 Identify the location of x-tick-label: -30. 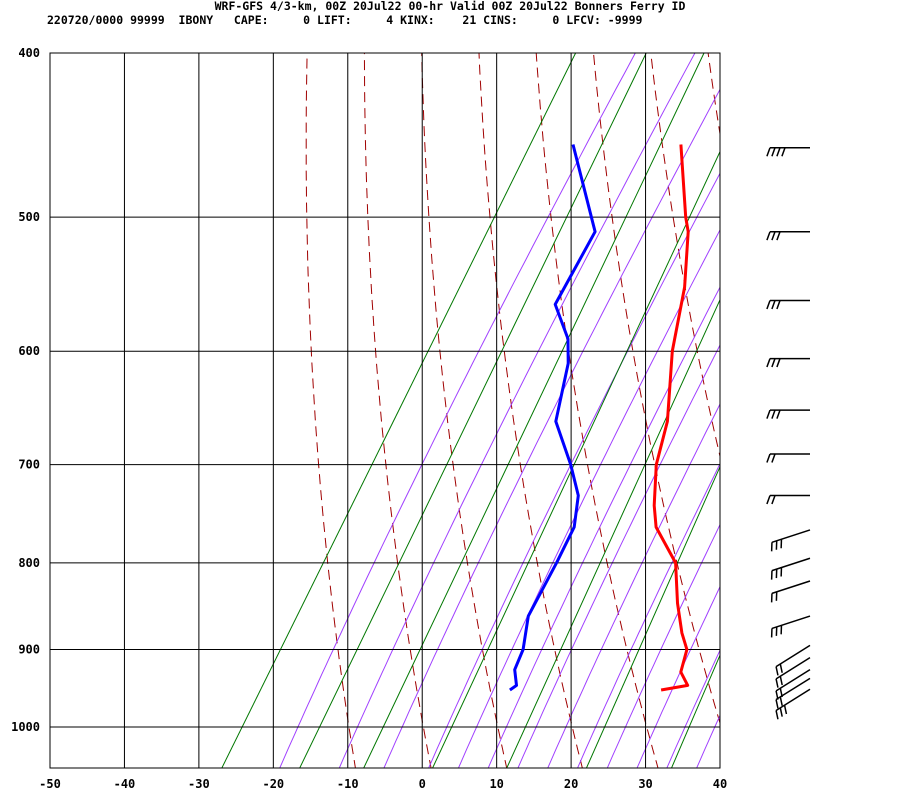
(199, 784).